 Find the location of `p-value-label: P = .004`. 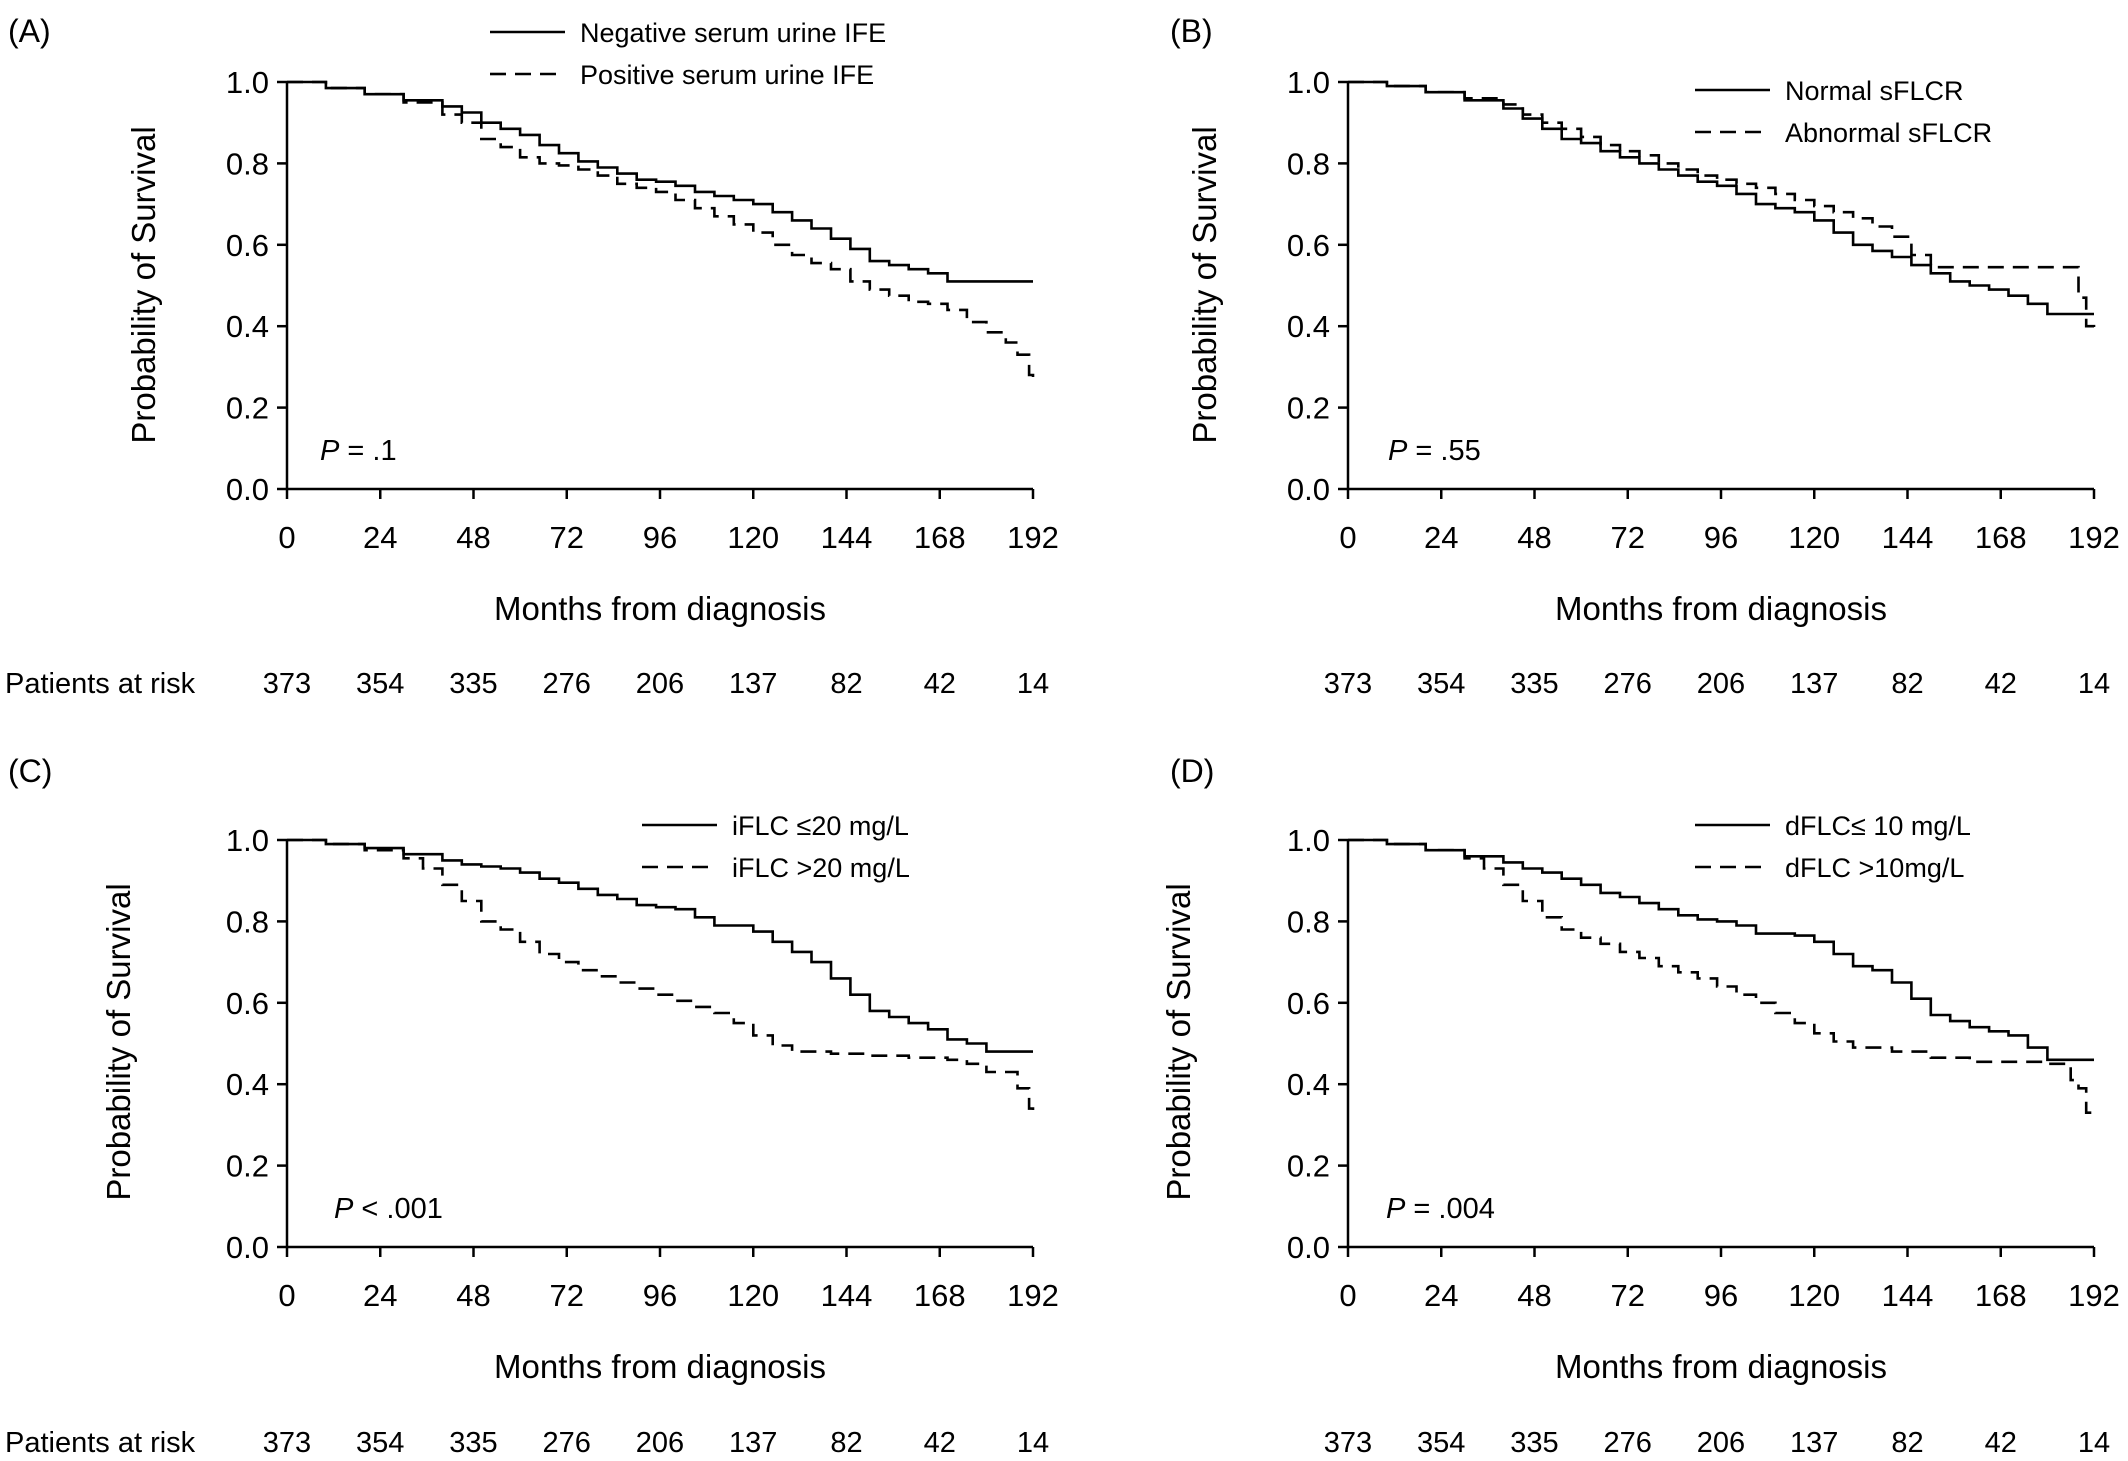

p-value-label: P = .004 is located at coordinates (1440, 1209).